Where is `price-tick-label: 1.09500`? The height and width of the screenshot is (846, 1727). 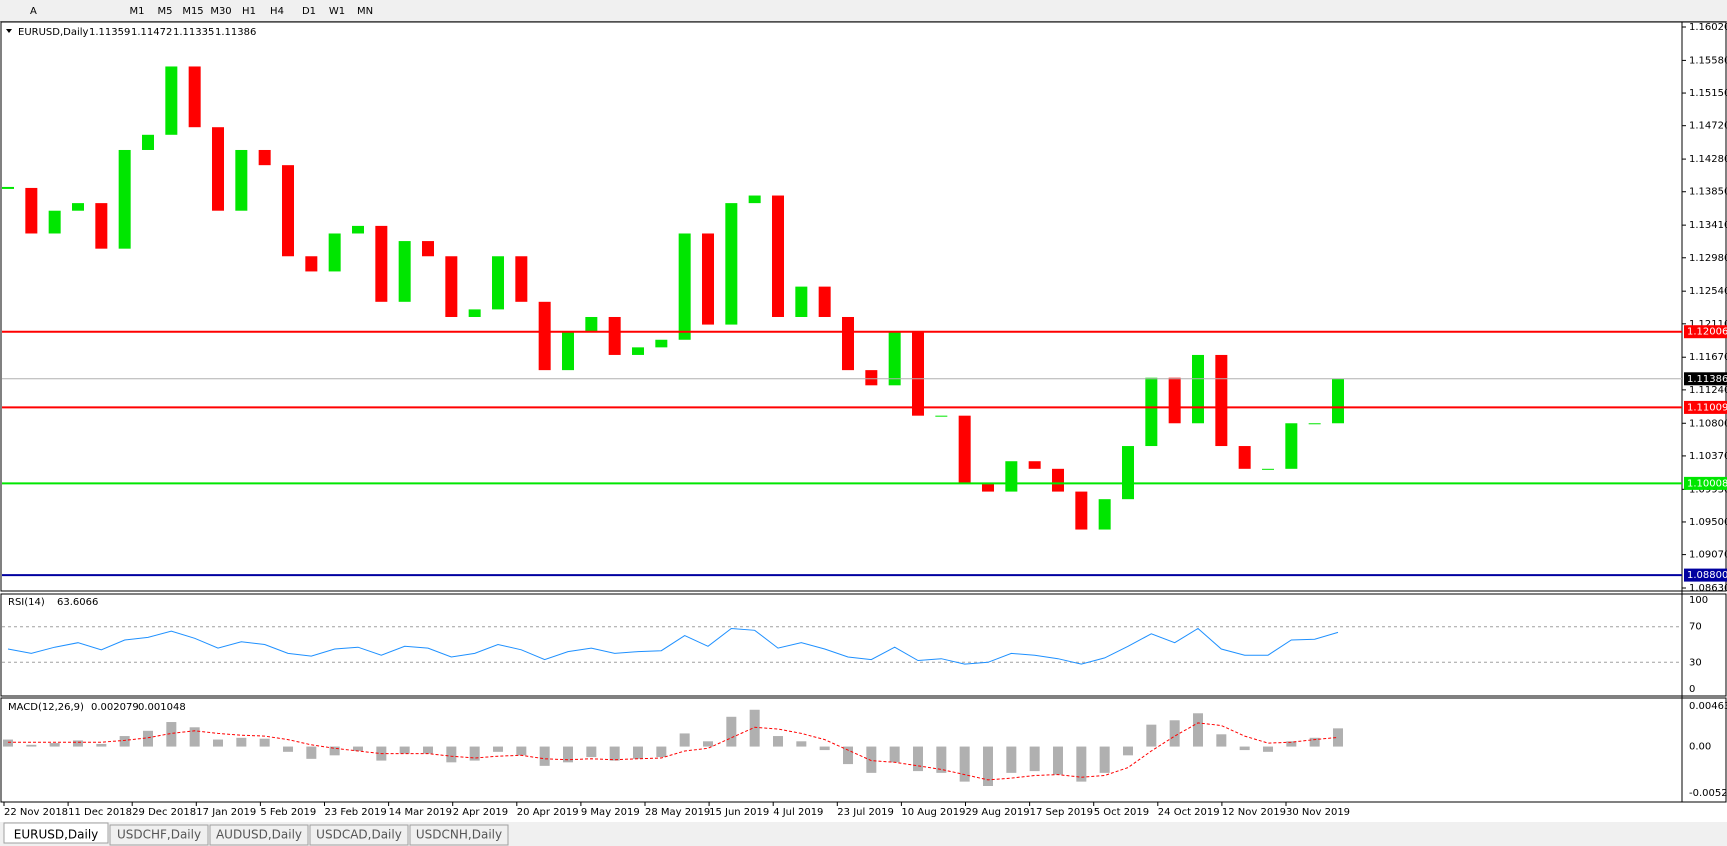 price-tick-label: 1.09500 is located at coordinates (1708, 522).